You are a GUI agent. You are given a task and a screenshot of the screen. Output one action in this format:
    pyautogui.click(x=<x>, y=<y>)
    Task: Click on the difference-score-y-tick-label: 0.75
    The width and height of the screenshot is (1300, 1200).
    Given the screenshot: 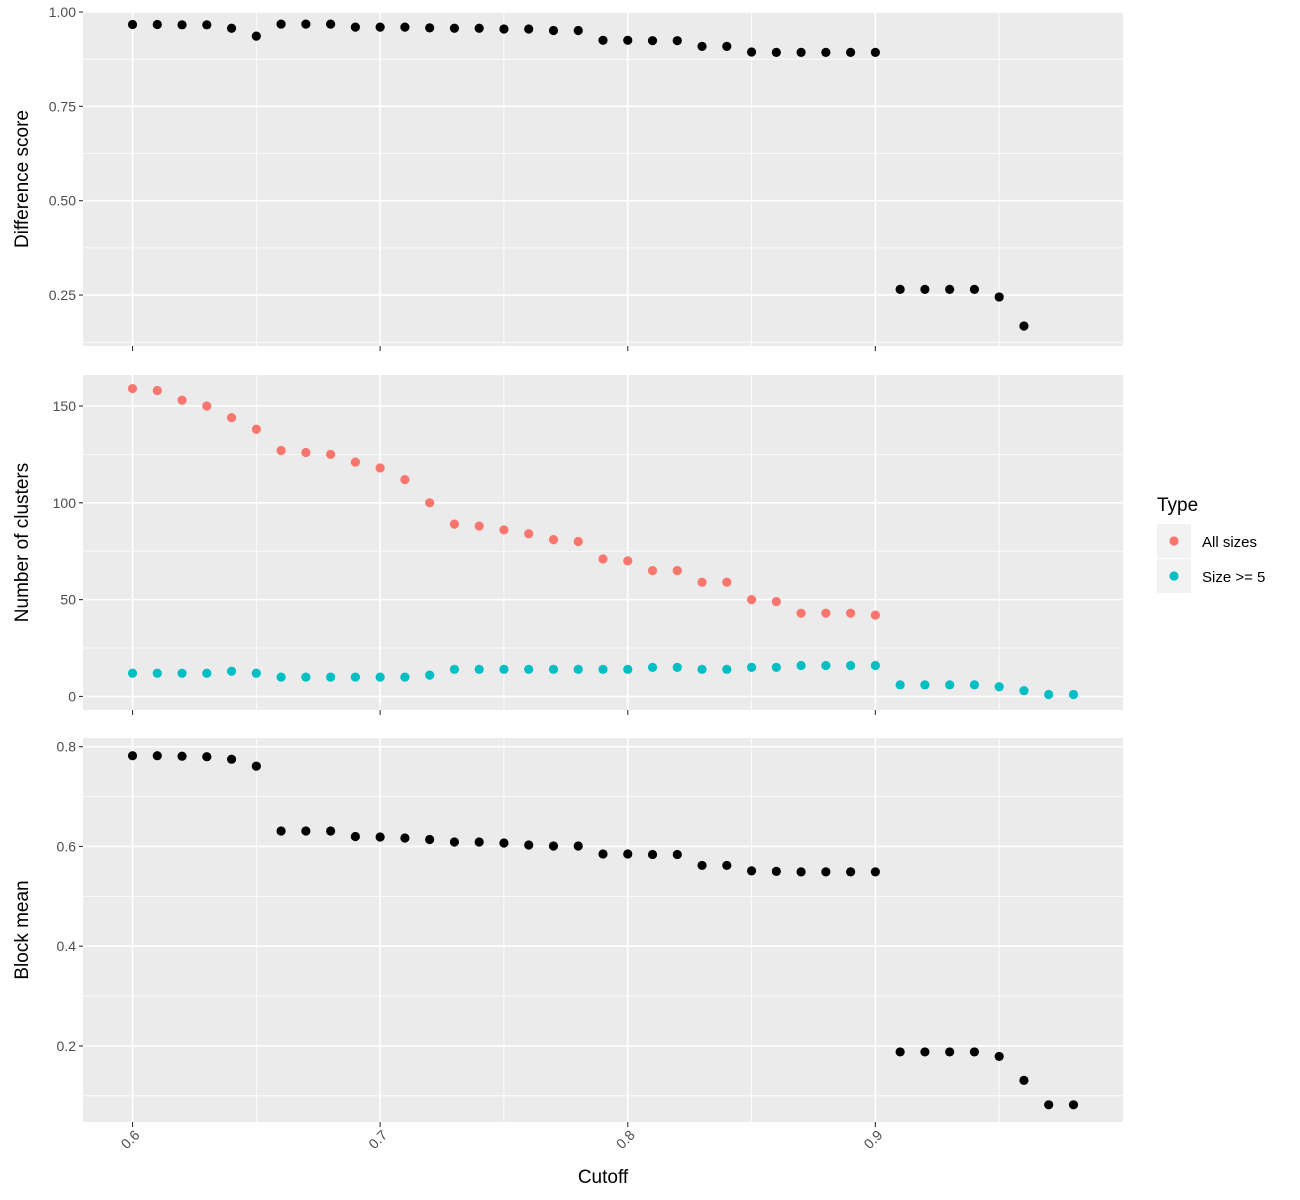 What is the action you would take?
    pyautogui.click(x=62, y=106)
    